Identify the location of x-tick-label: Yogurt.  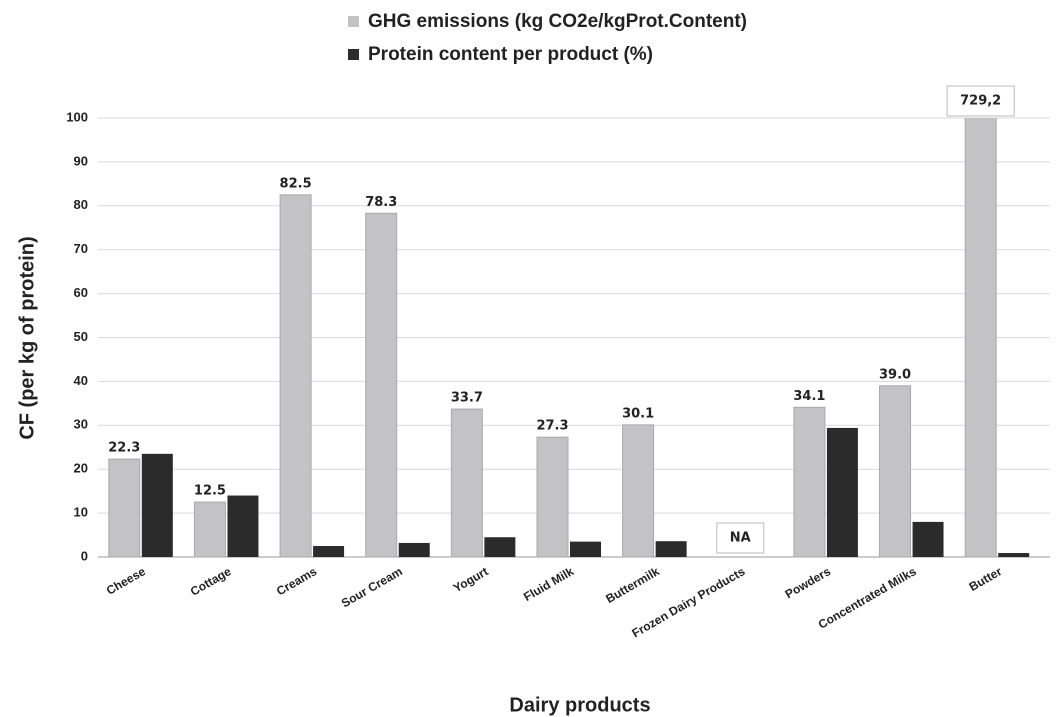
(471, 579).